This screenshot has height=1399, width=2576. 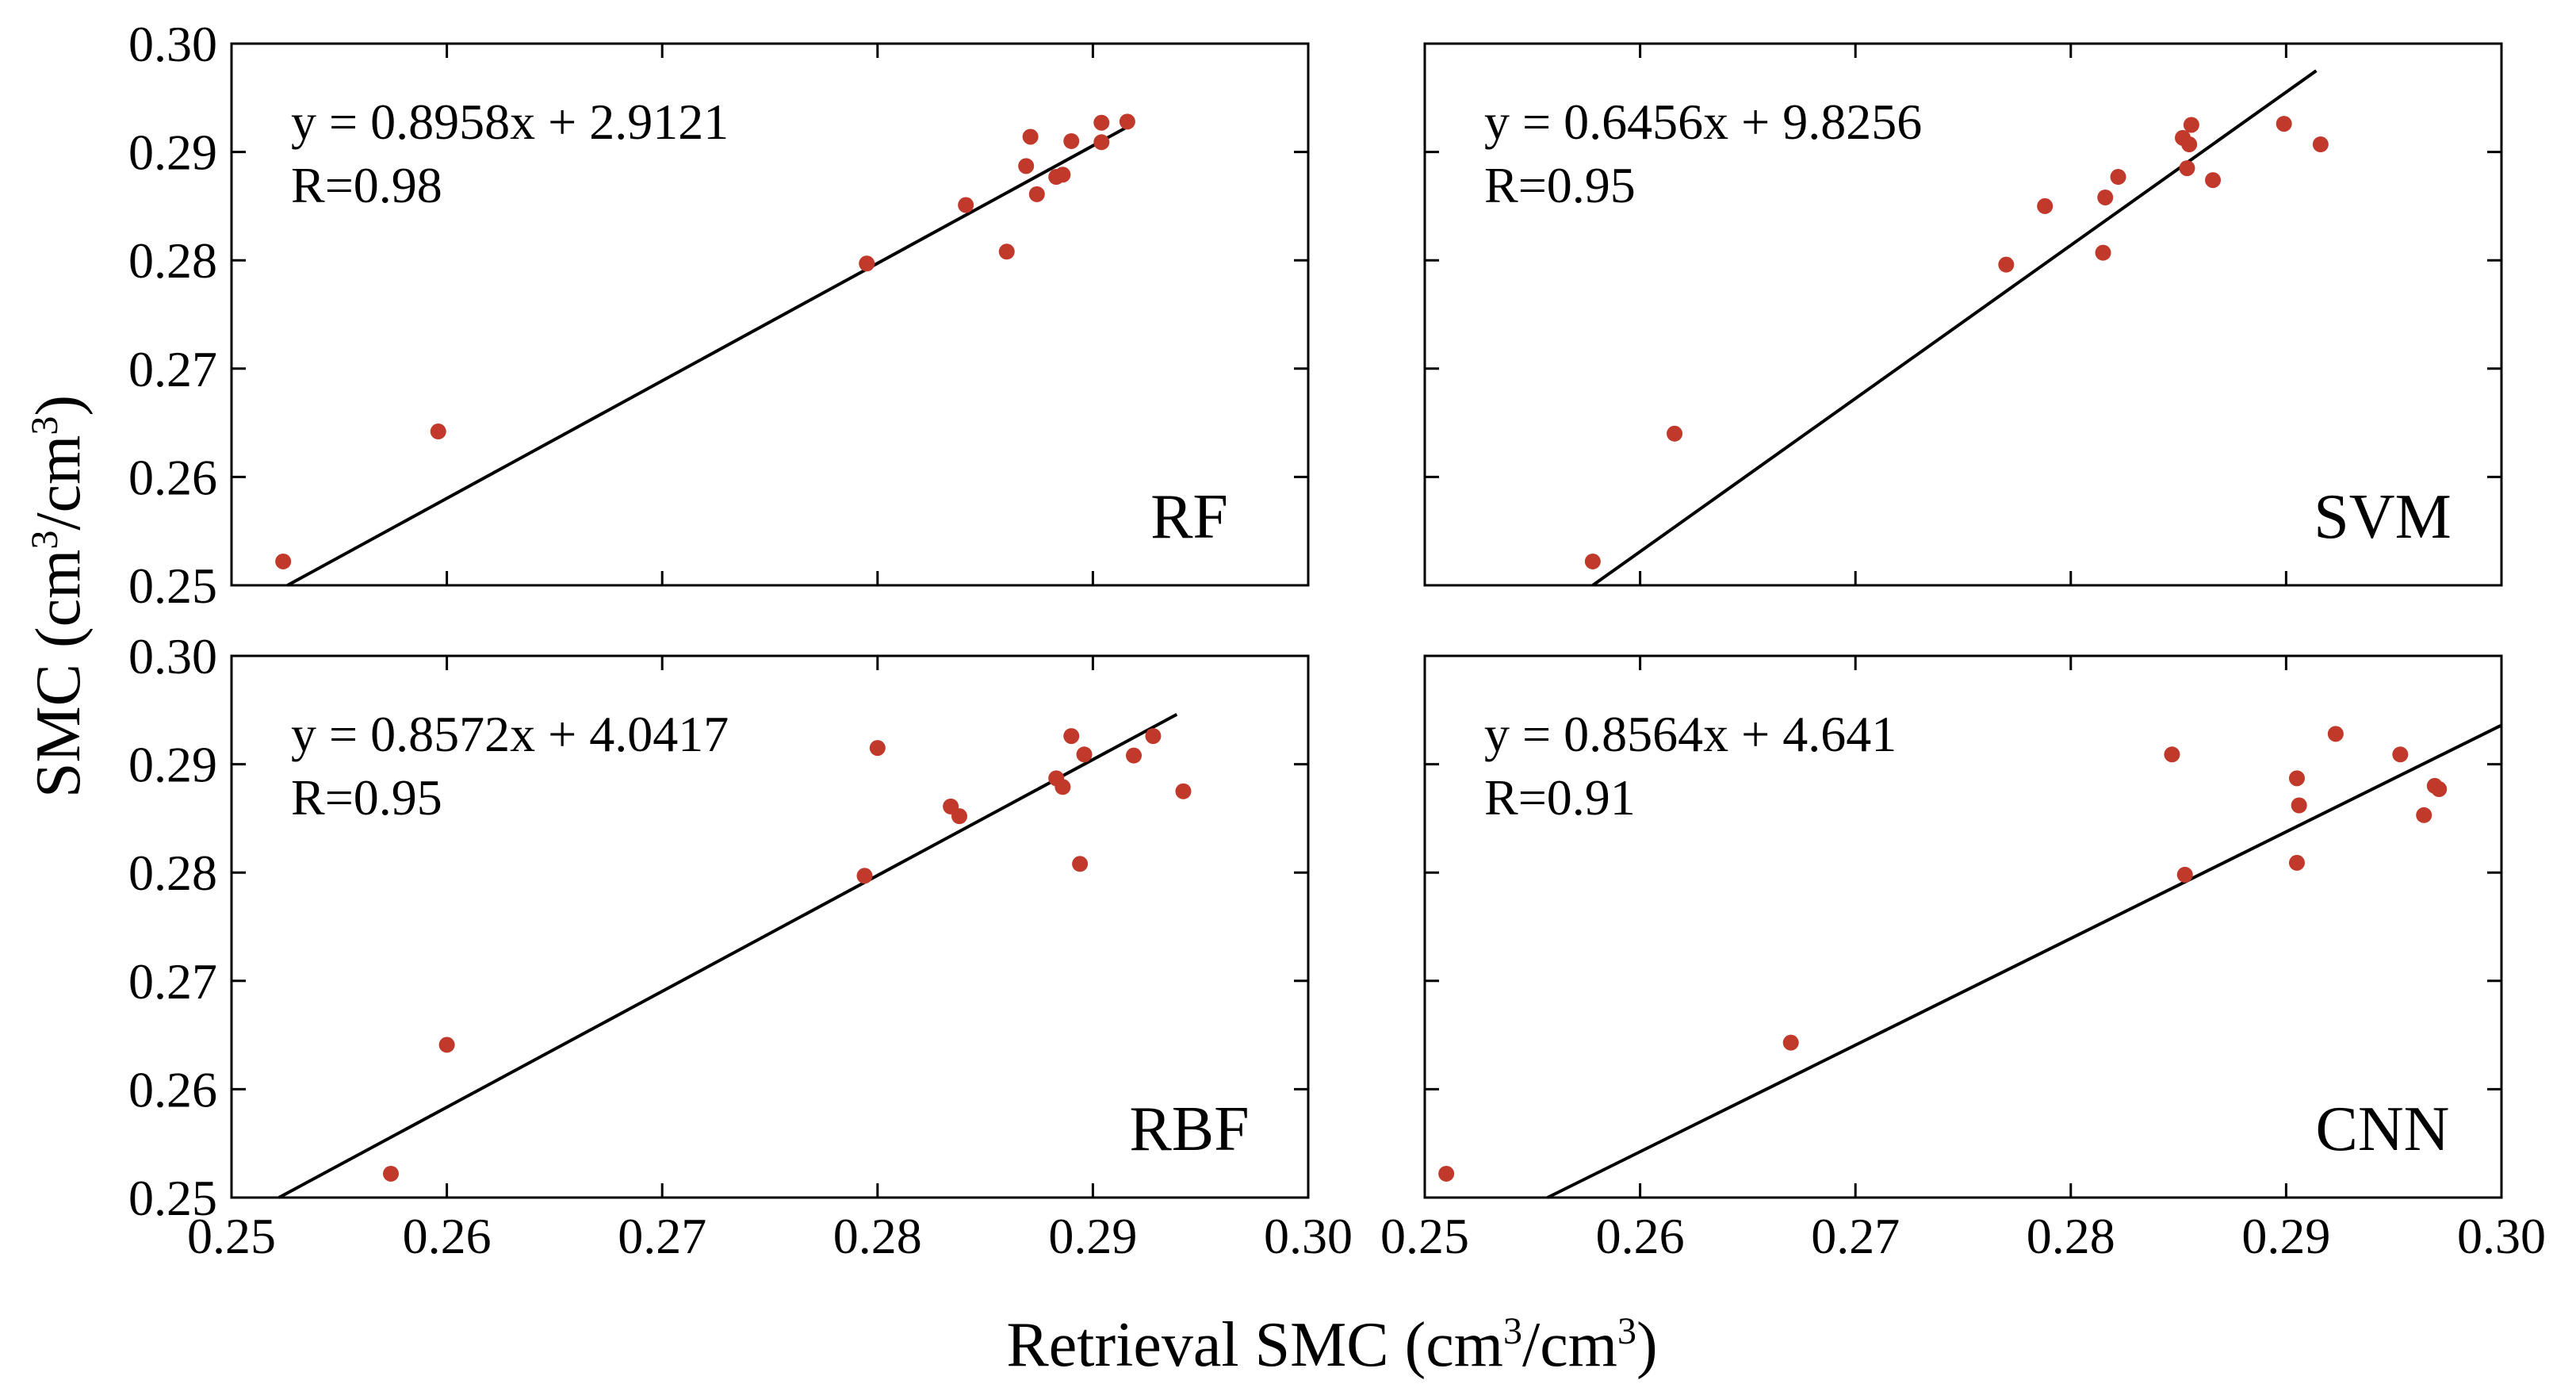 I want to click on regression-equation: y = 0.8572x + 4.0417, so click(x=510, y=734).